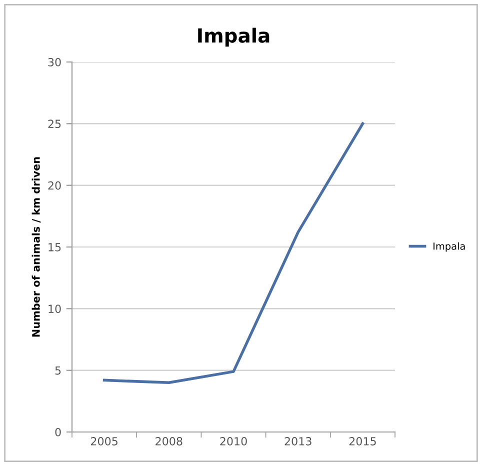 The width and height of the screenshot is (482, 466). Describe the element at coordinates (54, 185) in the screenshot. I see `y-tick-label: 20` at that location.